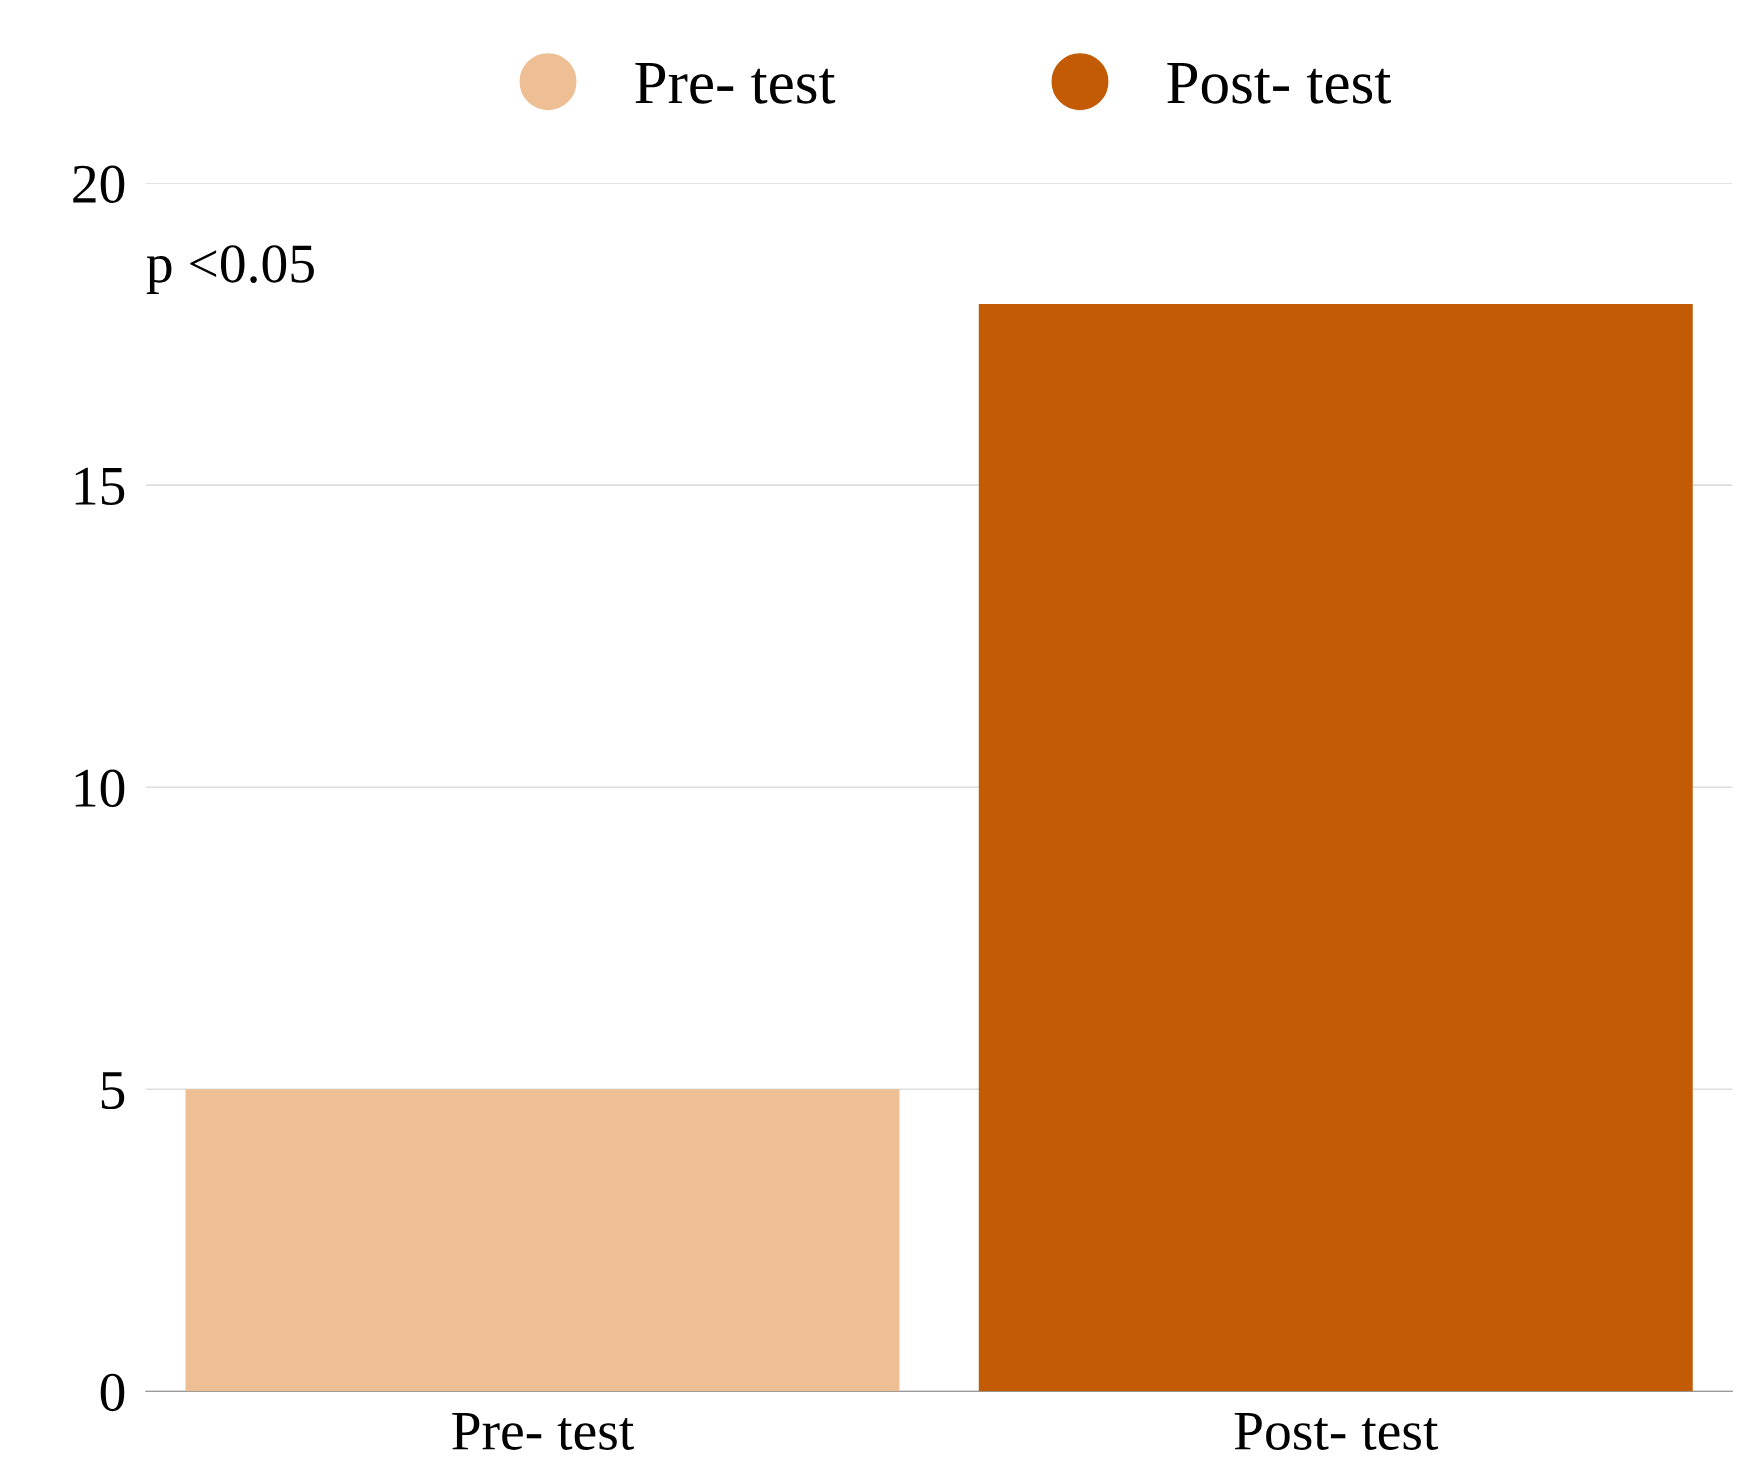  Describe the element at coordinates (230, 269) in the screenshot. I see `annotation: p <0.05` at that location.